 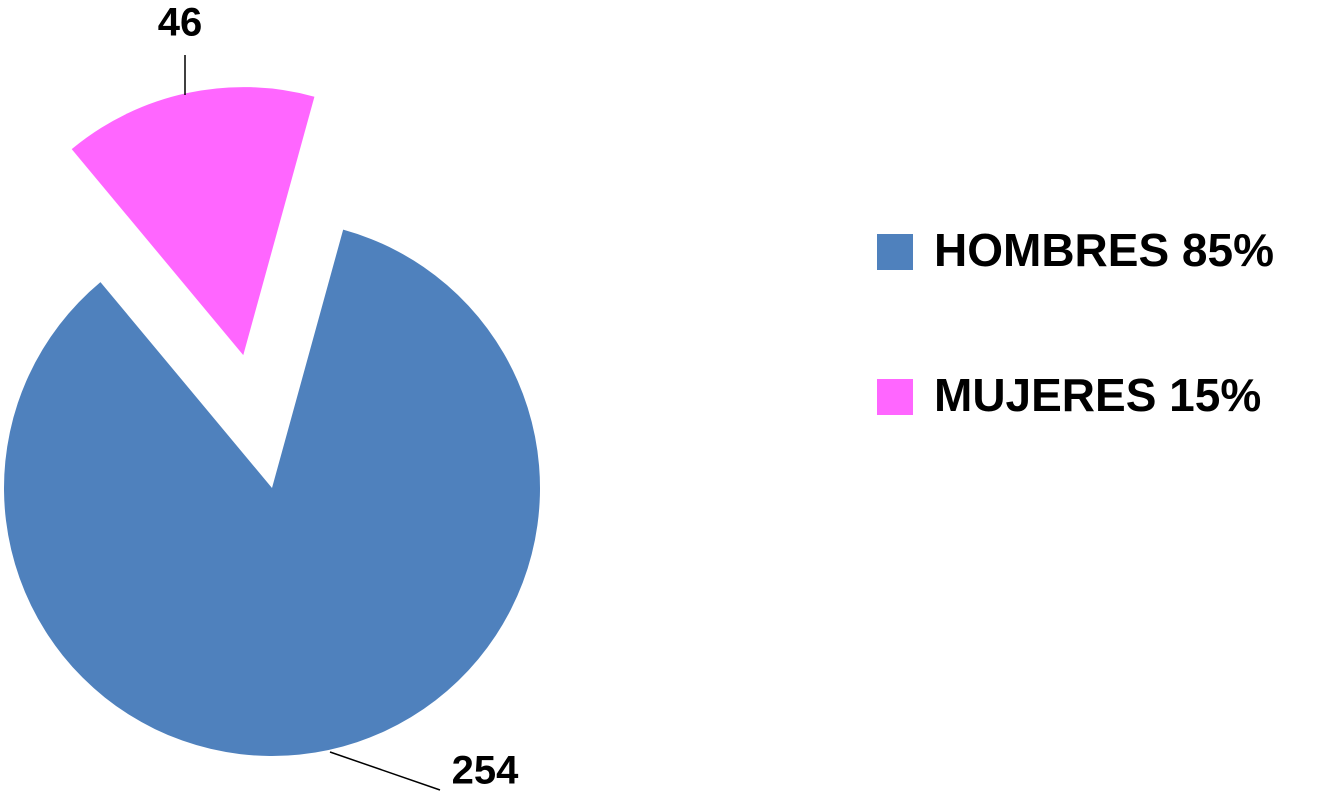 I want to click on data-label: 254, so click(x=485, y=771).